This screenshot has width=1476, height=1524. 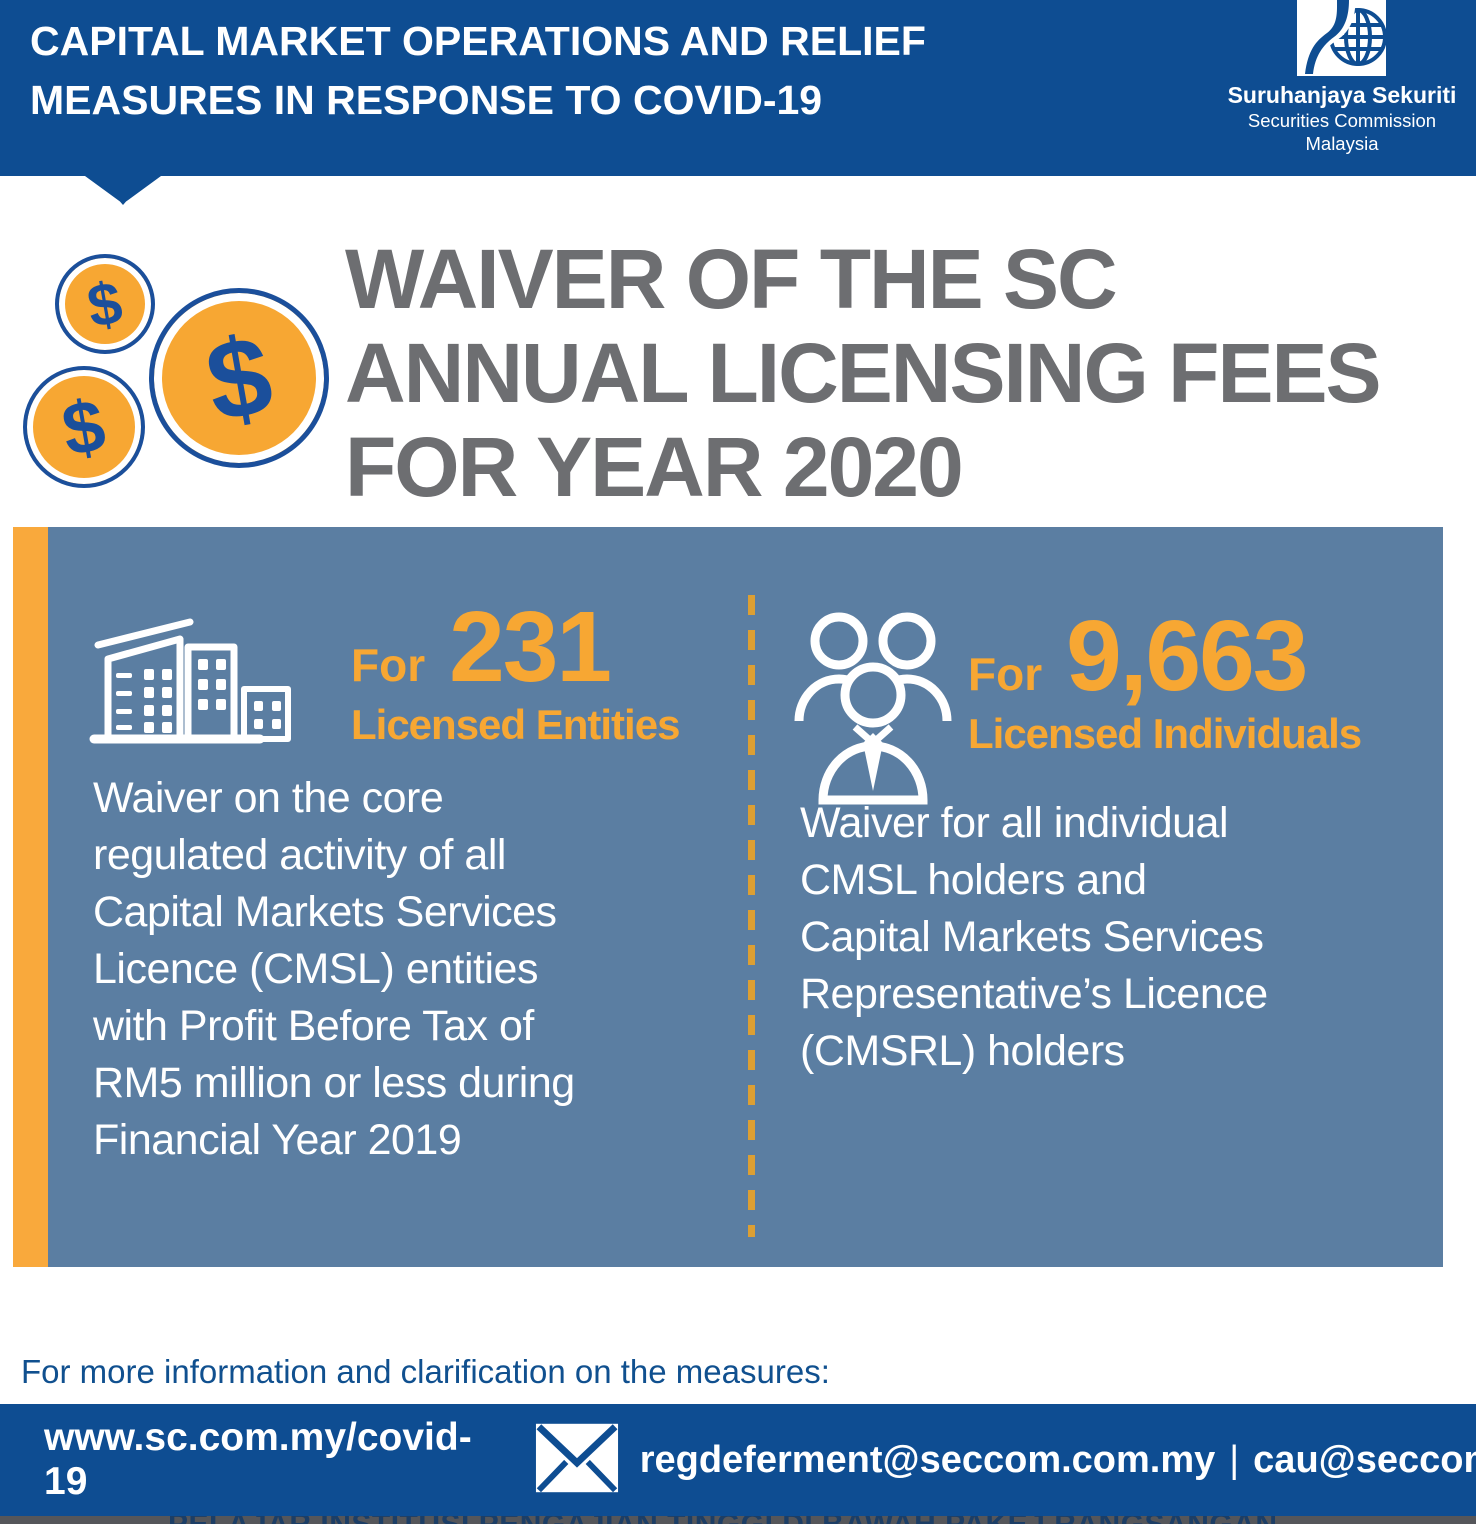 What do you see at coordinates (515, 724) in the screenshot?
I see `entities-audience-label: Licensed Entities` at bounding box center [515, 724].